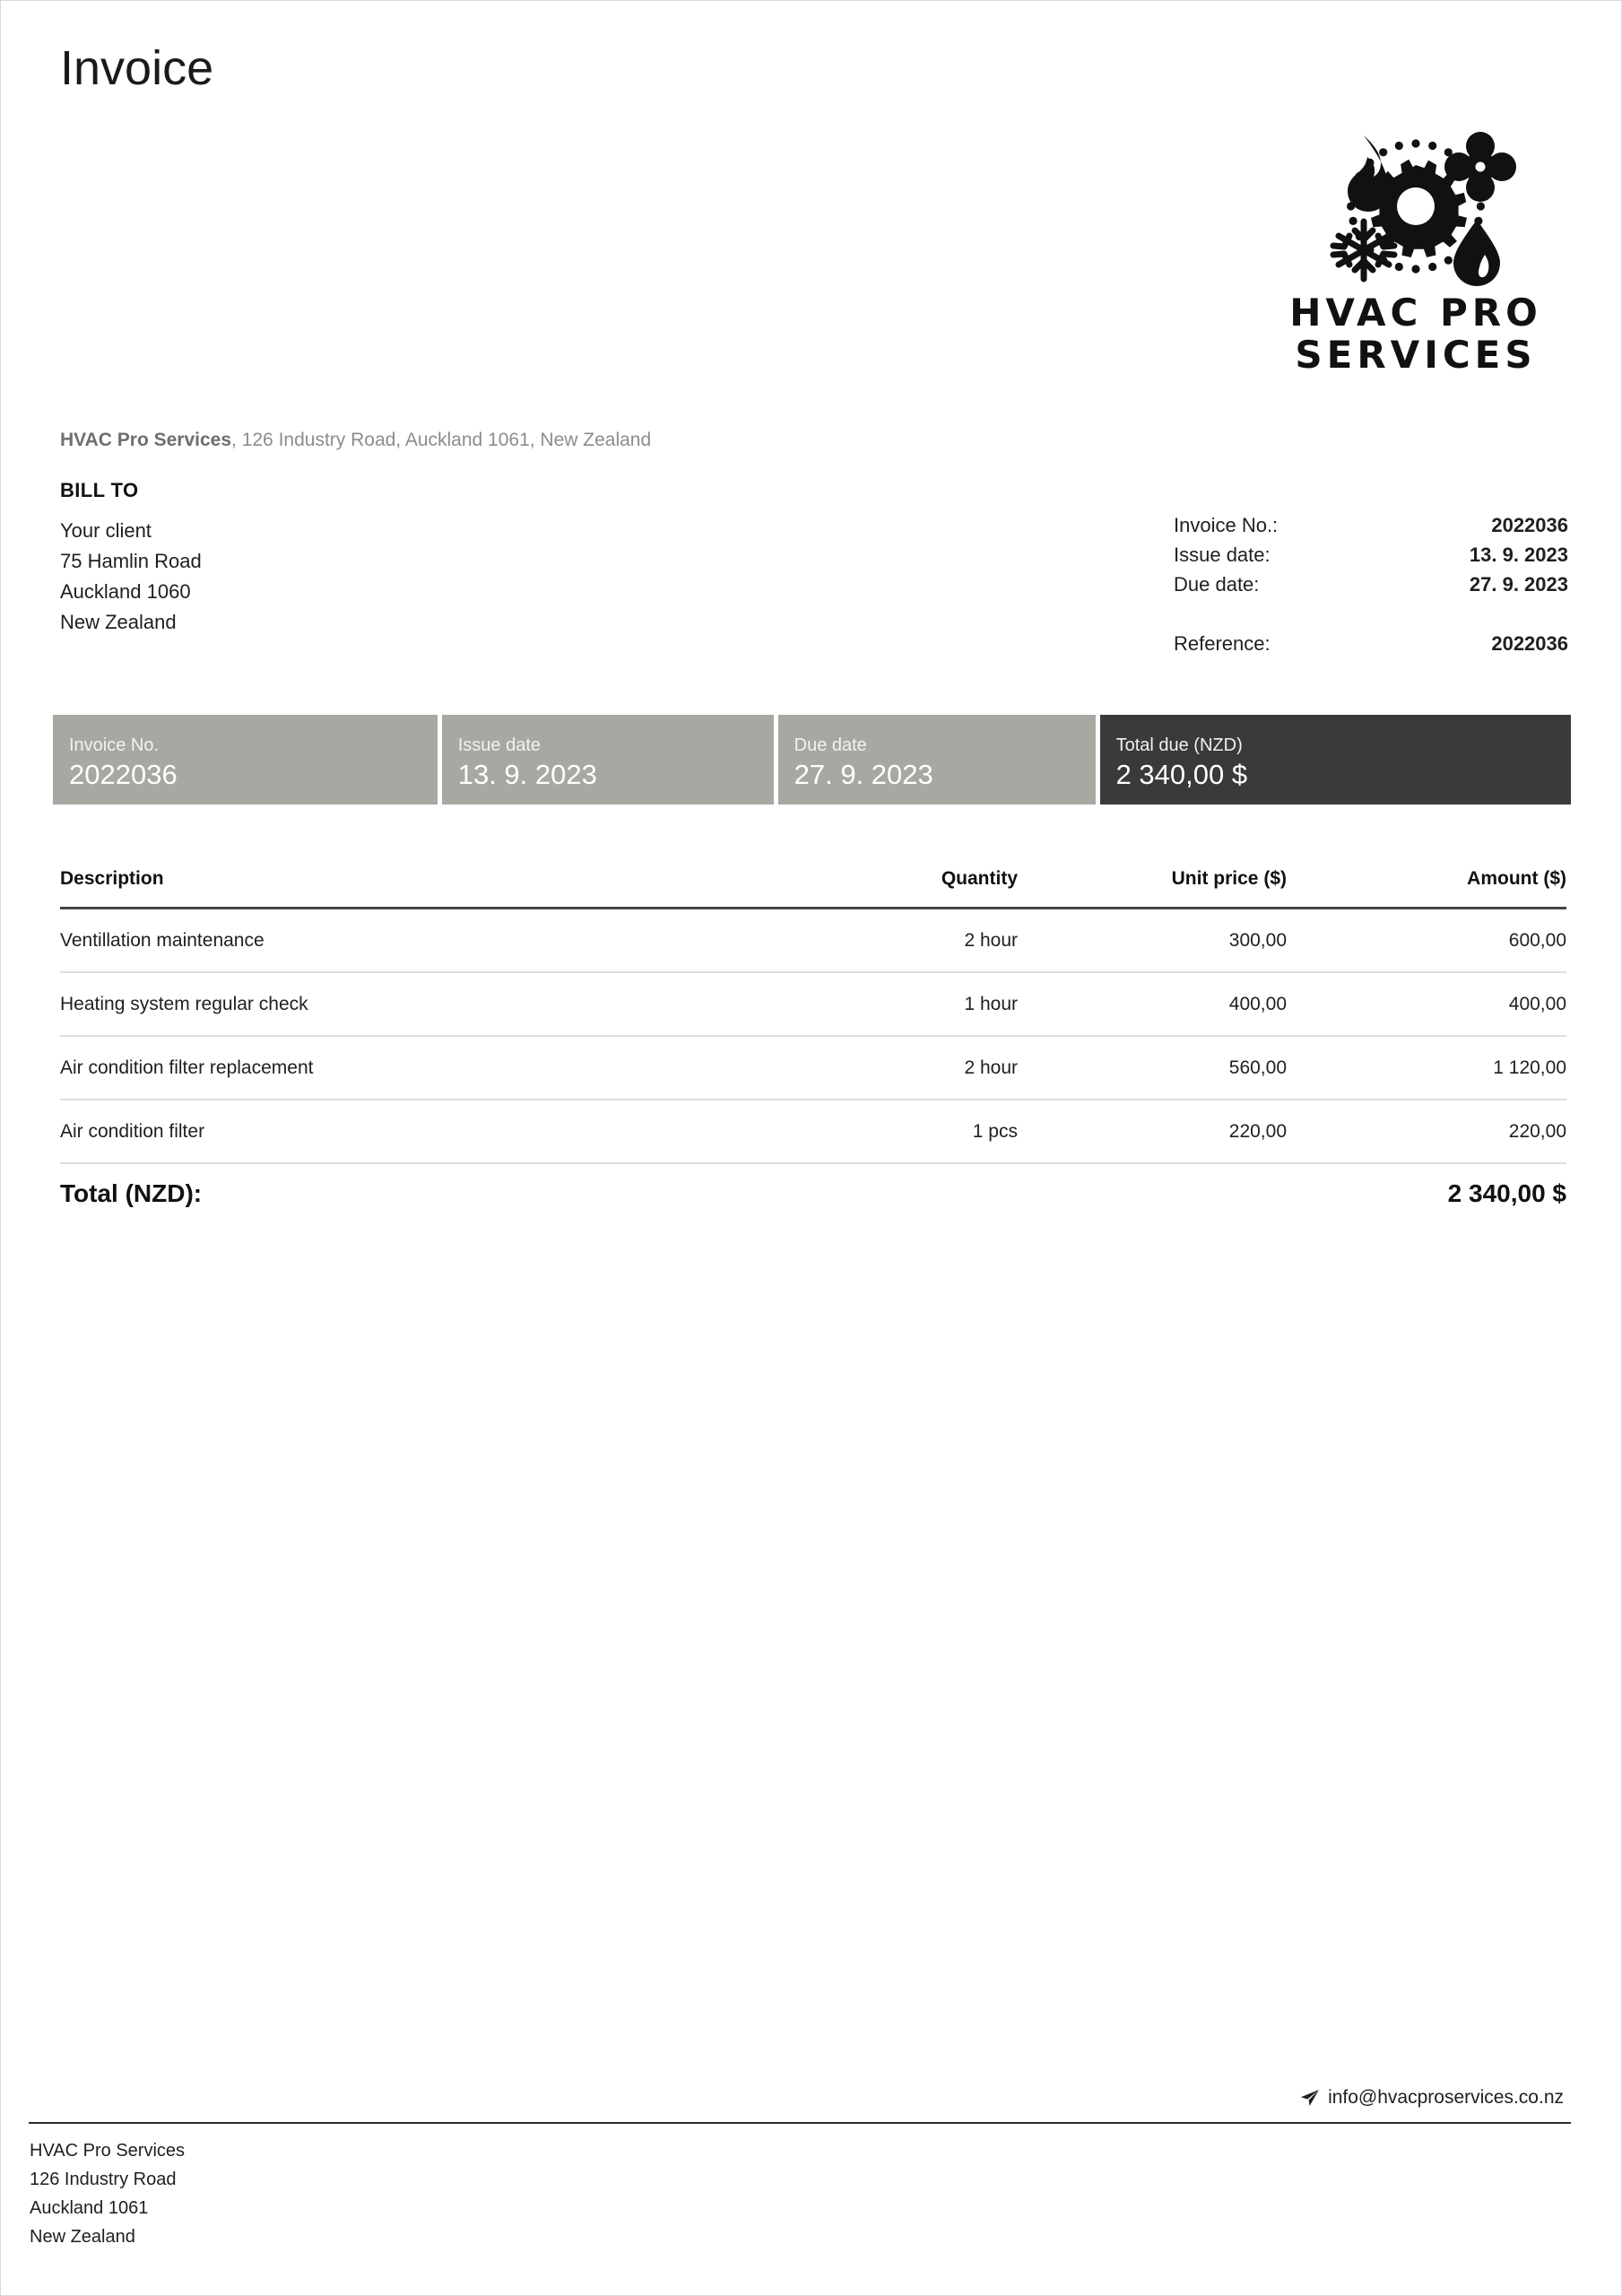 This screenshot has width=1622, height=2296. What do you see at coordinates (1416, 206) in the screenshot?
I see `gear-center` at bounding box center [1416, 206].